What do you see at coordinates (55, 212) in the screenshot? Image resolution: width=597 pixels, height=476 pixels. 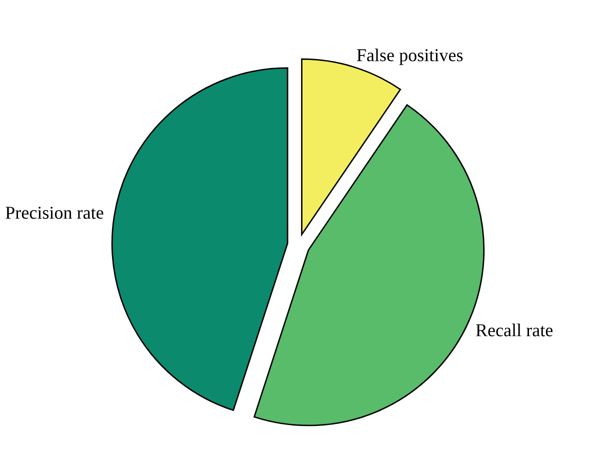 I see `slice-label: Precision rate` at bounding box center [55, 212].